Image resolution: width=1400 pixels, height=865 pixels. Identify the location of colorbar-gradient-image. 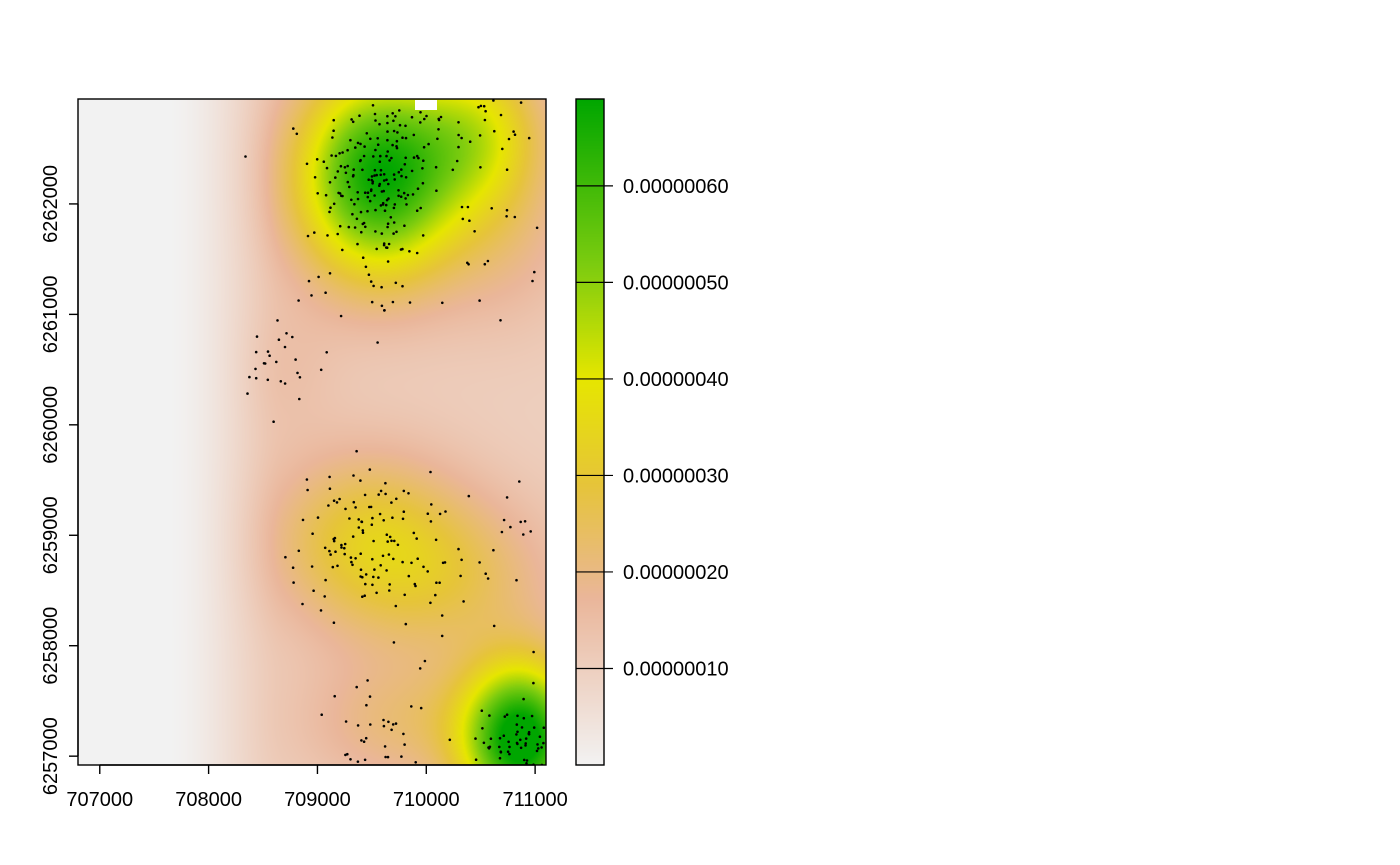
(590, 432).